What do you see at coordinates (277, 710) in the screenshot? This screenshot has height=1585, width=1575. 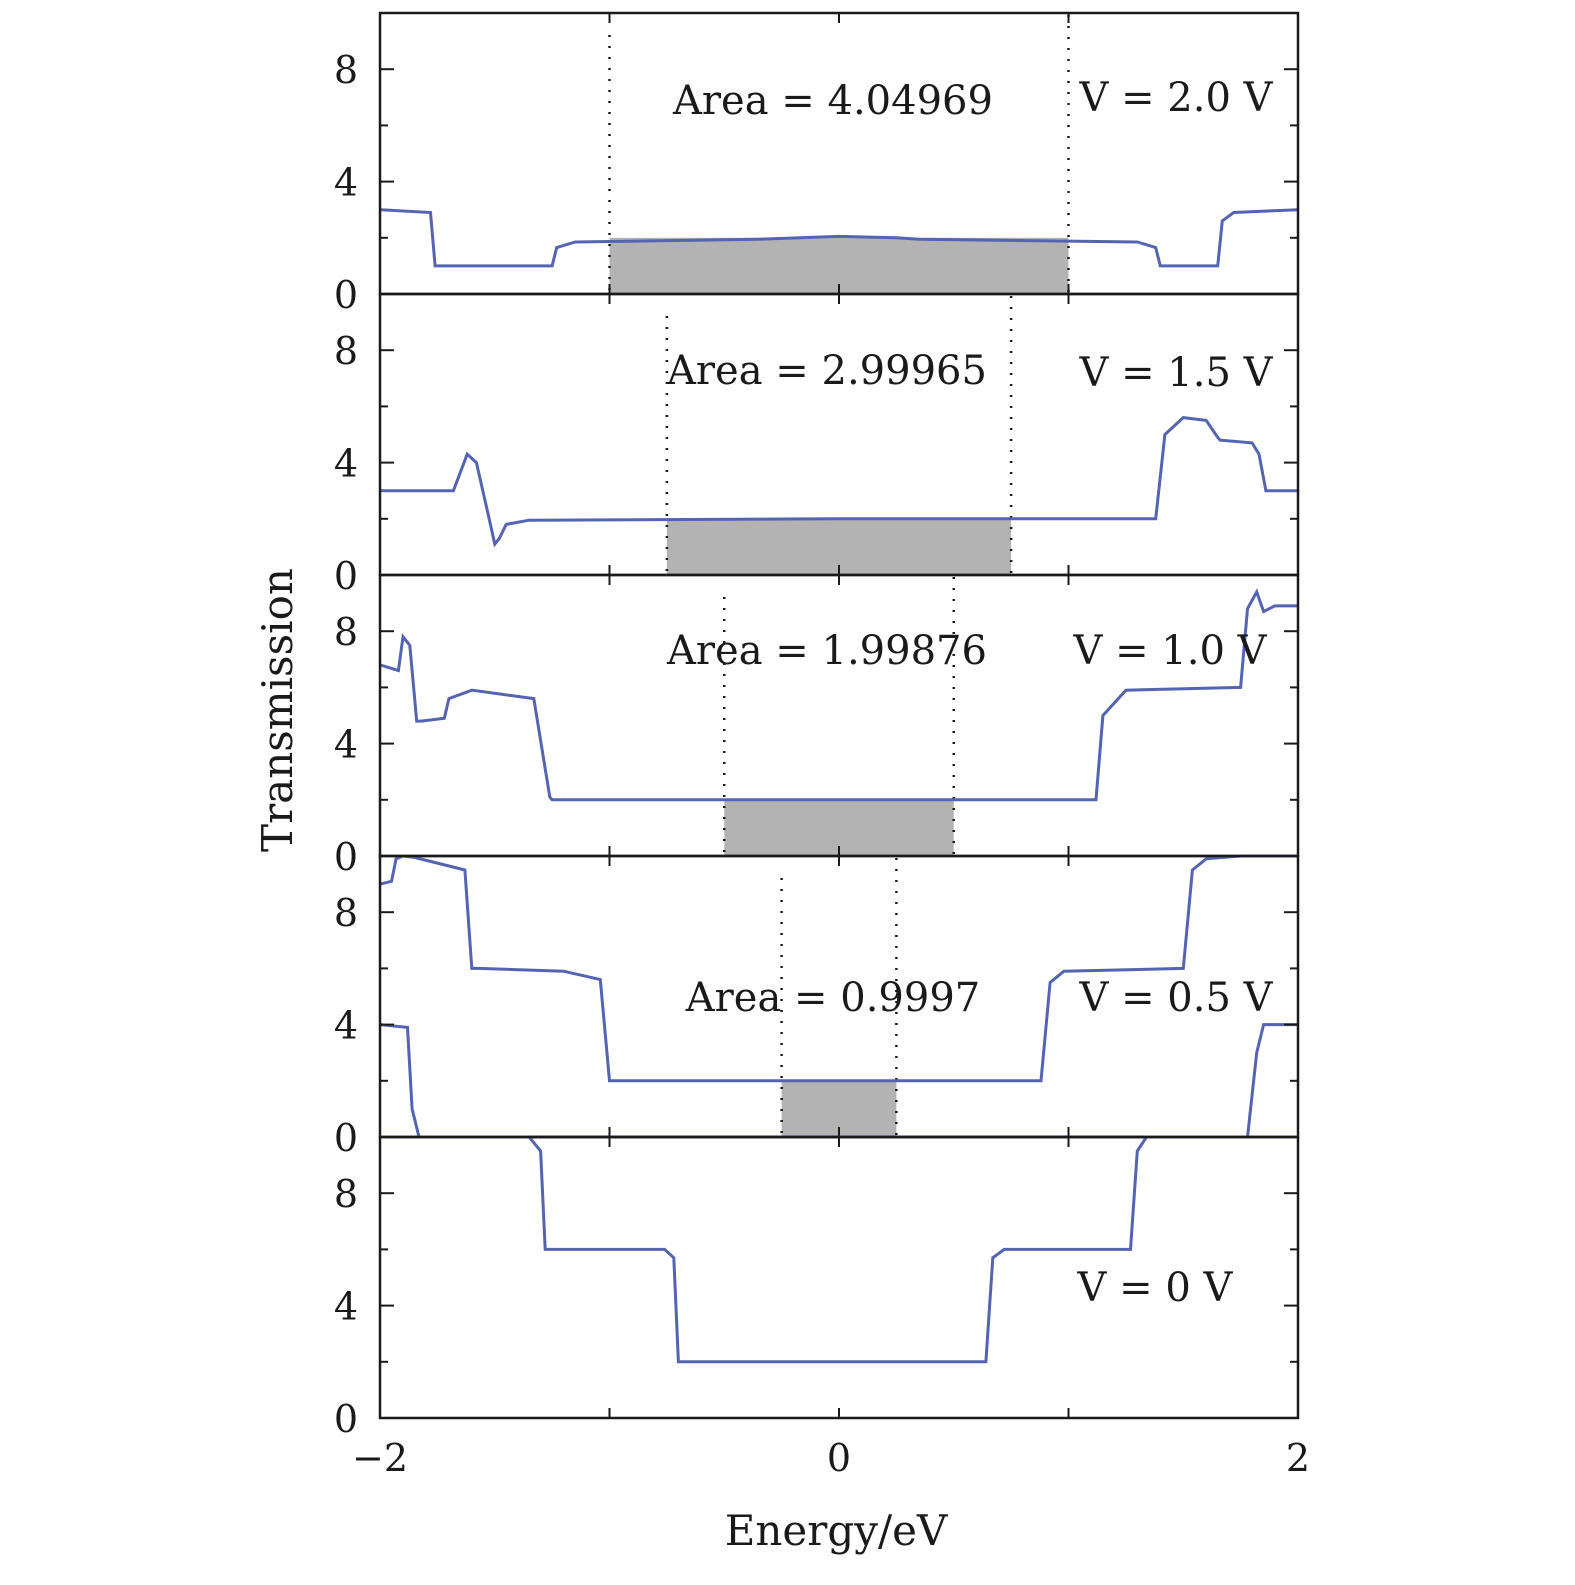 I see `y-axis-label: Transmission` at bounding box center [277, 710].